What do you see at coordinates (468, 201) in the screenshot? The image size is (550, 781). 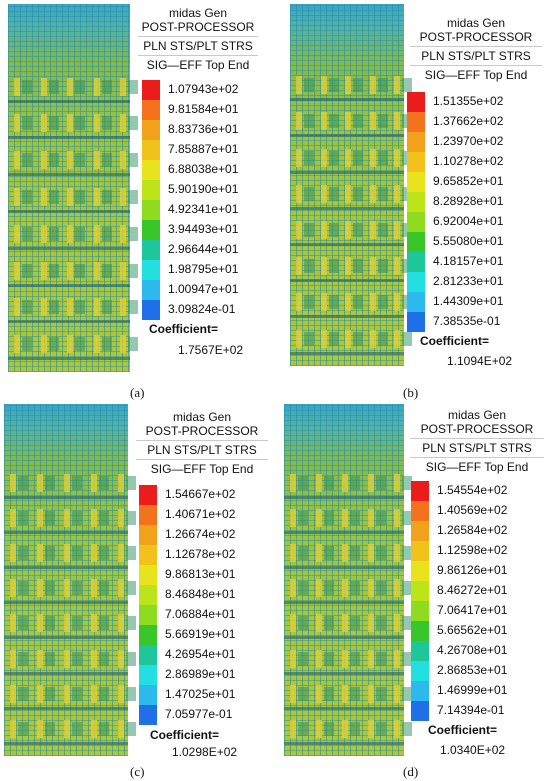 I see `legend-value-label: 8.28928e+01` at bounding box center [468, 201].